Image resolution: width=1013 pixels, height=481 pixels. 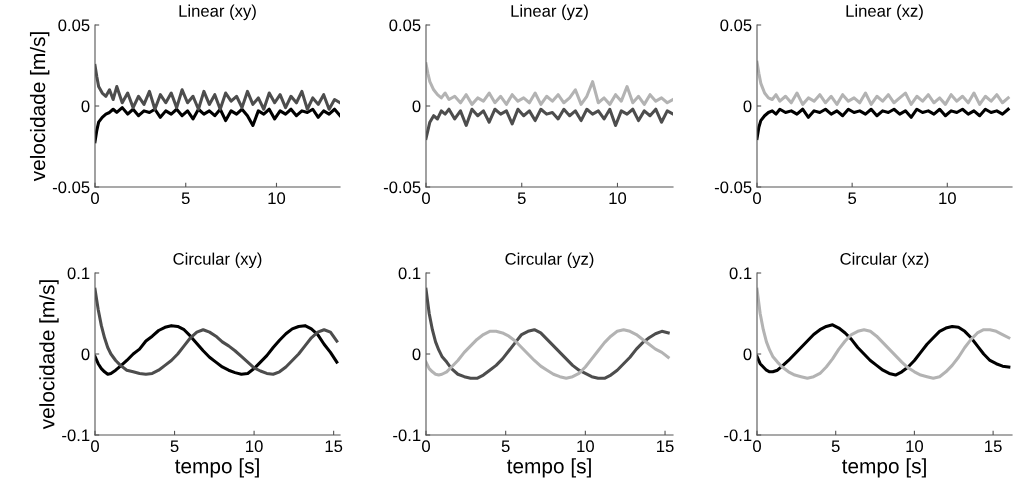 I want to click on chart-title: Linear (xz), so click(x=884, y=12).